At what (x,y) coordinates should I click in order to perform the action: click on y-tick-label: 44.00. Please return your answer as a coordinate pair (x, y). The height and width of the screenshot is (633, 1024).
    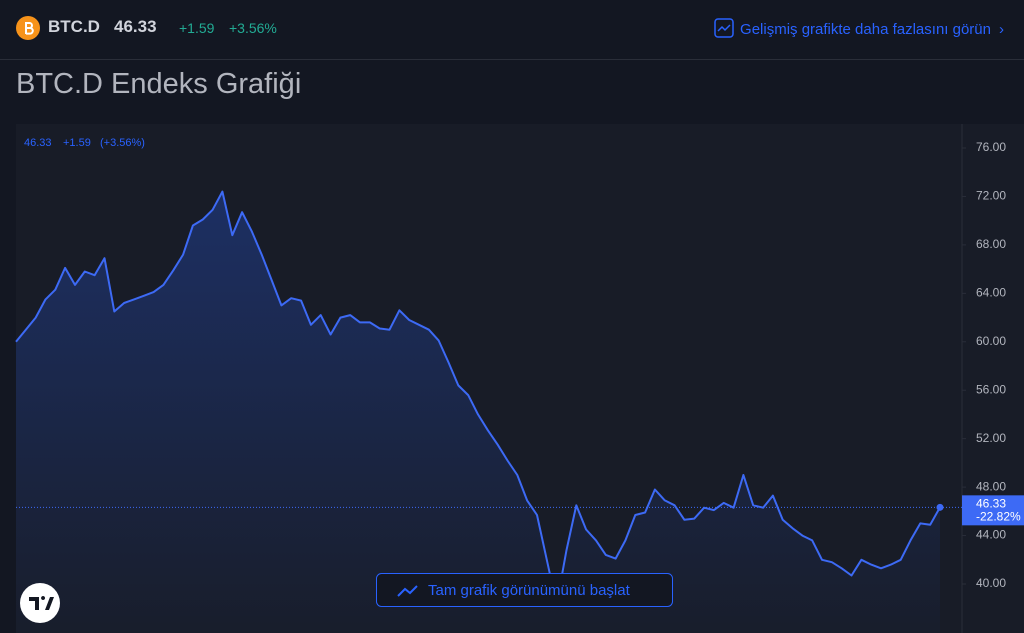
    Looking at the image, I should click on (991, 535).